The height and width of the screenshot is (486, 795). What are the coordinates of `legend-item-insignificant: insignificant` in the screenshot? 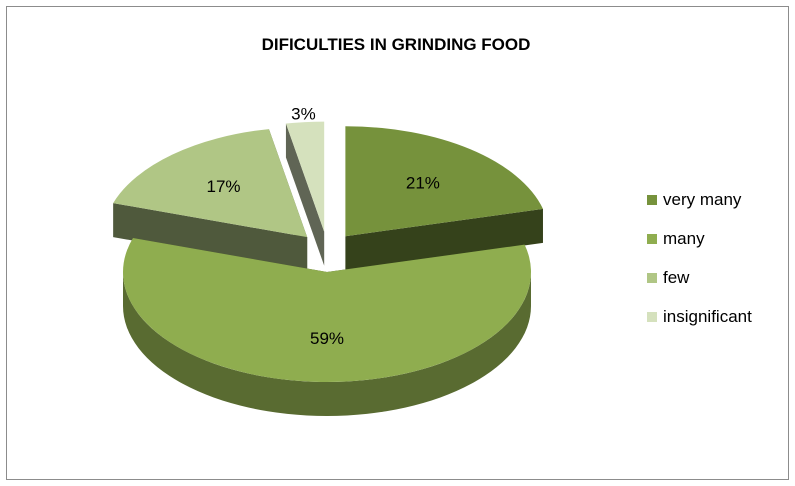 It's located at (699, 316).